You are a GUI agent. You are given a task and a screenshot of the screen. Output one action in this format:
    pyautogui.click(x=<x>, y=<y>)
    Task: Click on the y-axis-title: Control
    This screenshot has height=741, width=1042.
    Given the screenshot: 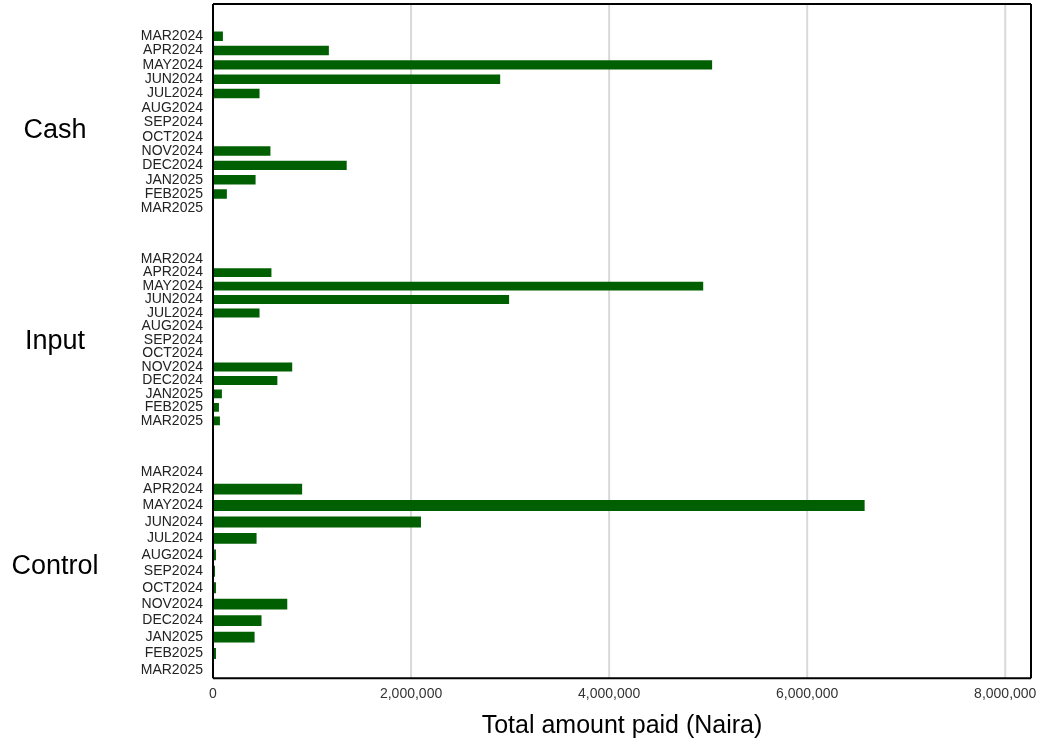 What is the action you would take?
    pyautogui.click(x=55, y=565)
    